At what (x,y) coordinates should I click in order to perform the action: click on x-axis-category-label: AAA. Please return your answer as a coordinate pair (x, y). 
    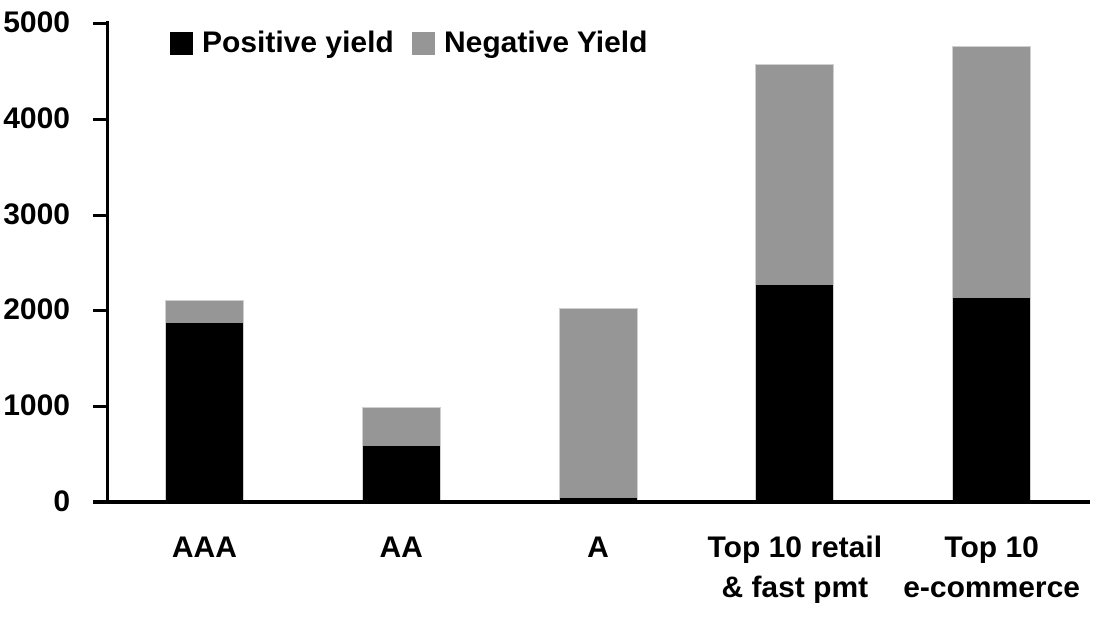
    Looking at the image, I should click on (204, 548).